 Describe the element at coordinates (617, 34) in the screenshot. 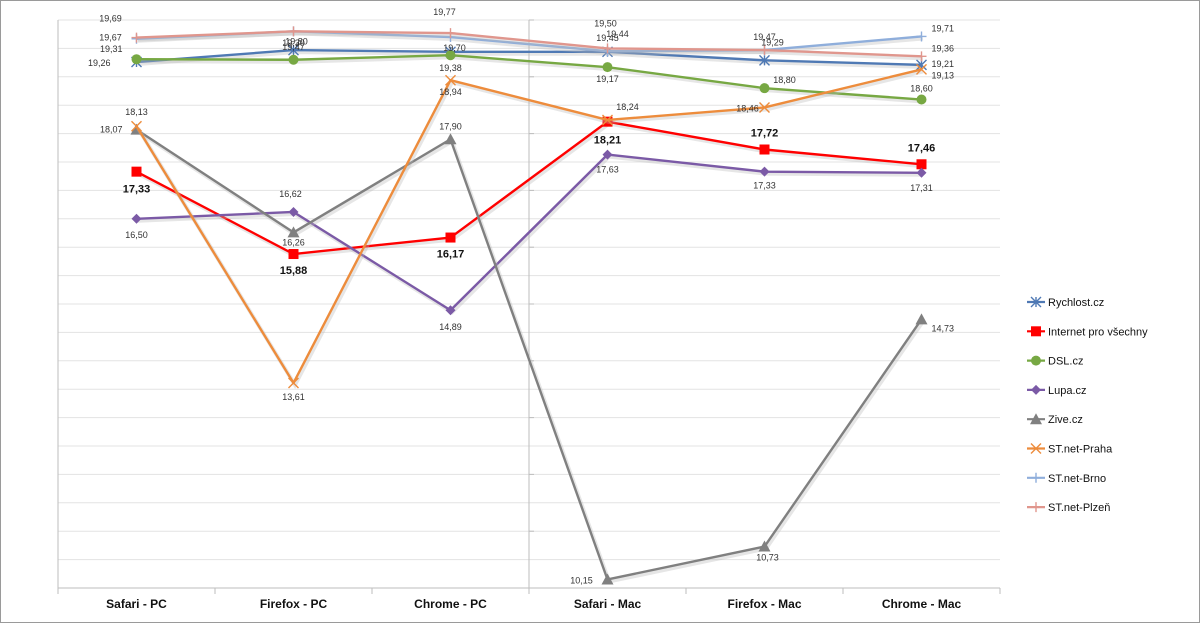

I see `data-label: 19,44` at that location.